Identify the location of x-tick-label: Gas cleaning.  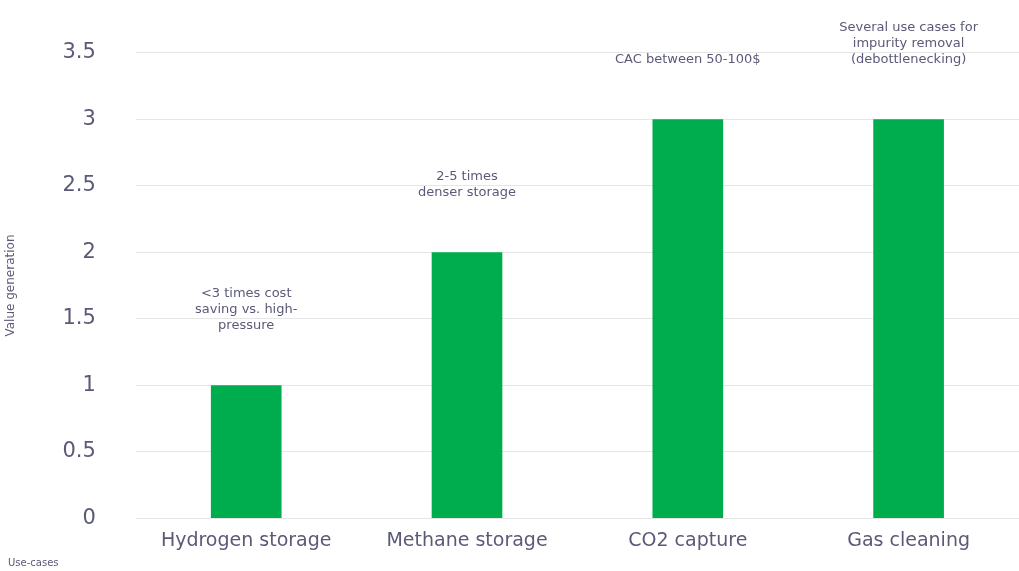
(908, 538).